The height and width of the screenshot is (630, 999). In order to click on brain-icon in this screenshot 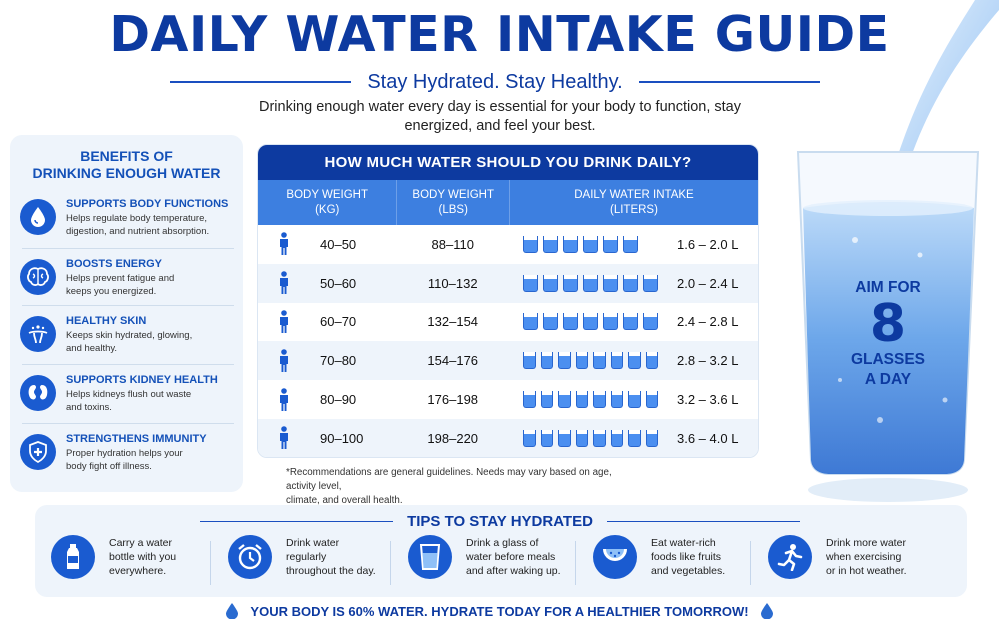, I will do `click(38, 277)`.